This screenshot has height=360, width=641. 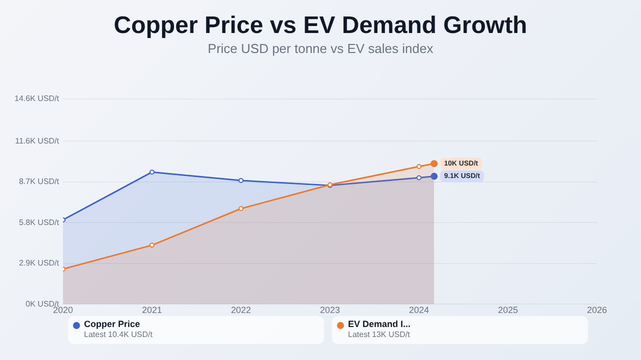 What do you see at coordinates (37, 141) in the screenshot?
I see `y-tick-label: 11.6K USD/t` at bounding box center [37, 141].